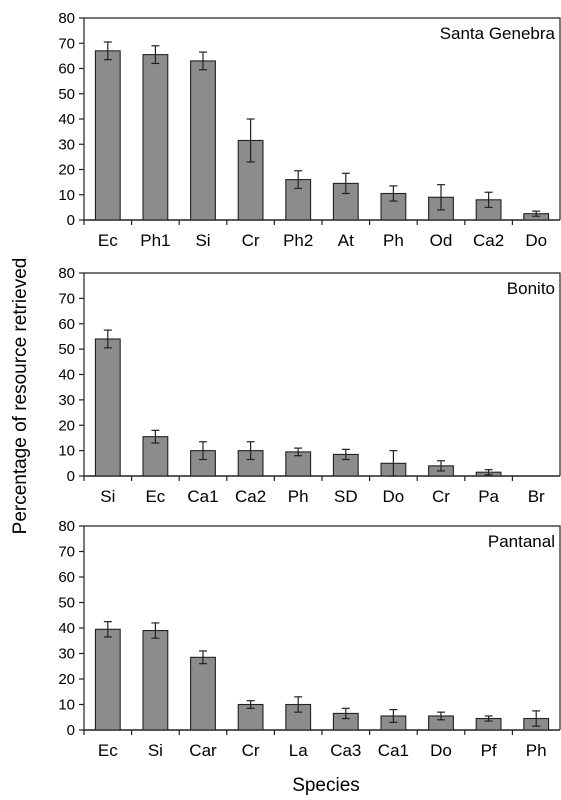  Describe the element at coordinates (346, 496) in the screenshot. I see `x-tick-label: SD` at that location.